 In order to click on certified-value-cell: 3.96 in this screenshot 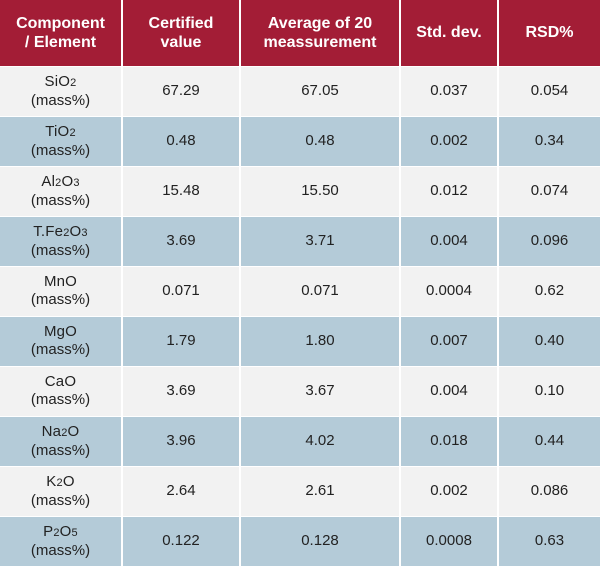, I will do `click(181, 440)`.